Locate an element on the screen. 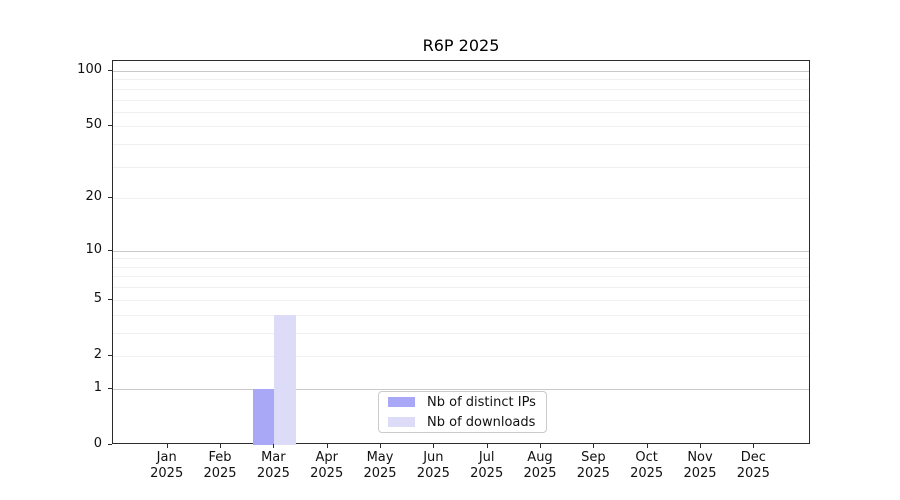  month-label: Aug is located at coordinates (540, 457).